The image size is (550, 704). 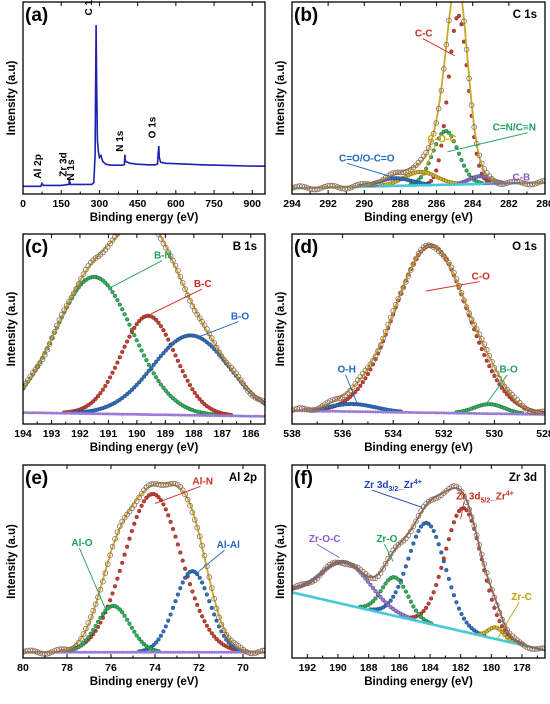 What do you see at coordinates (509, 204) in the screenshot?
I see `x-tick-label: 282` at bounding box center [509, 204].